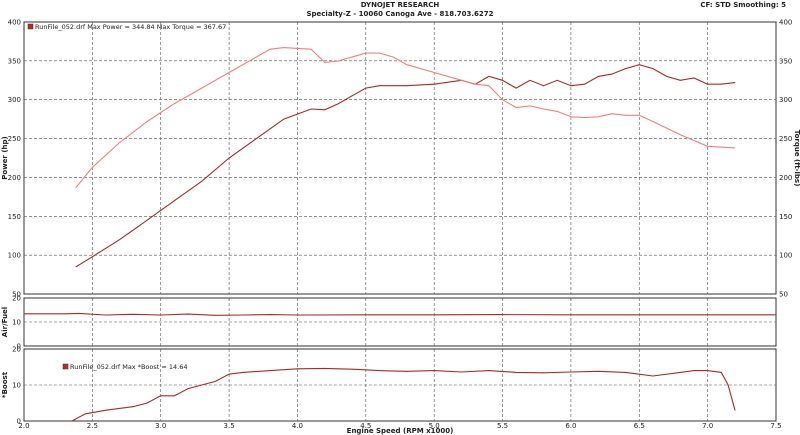  I want to click on y2-tick-label: 300, so click(785, 100).